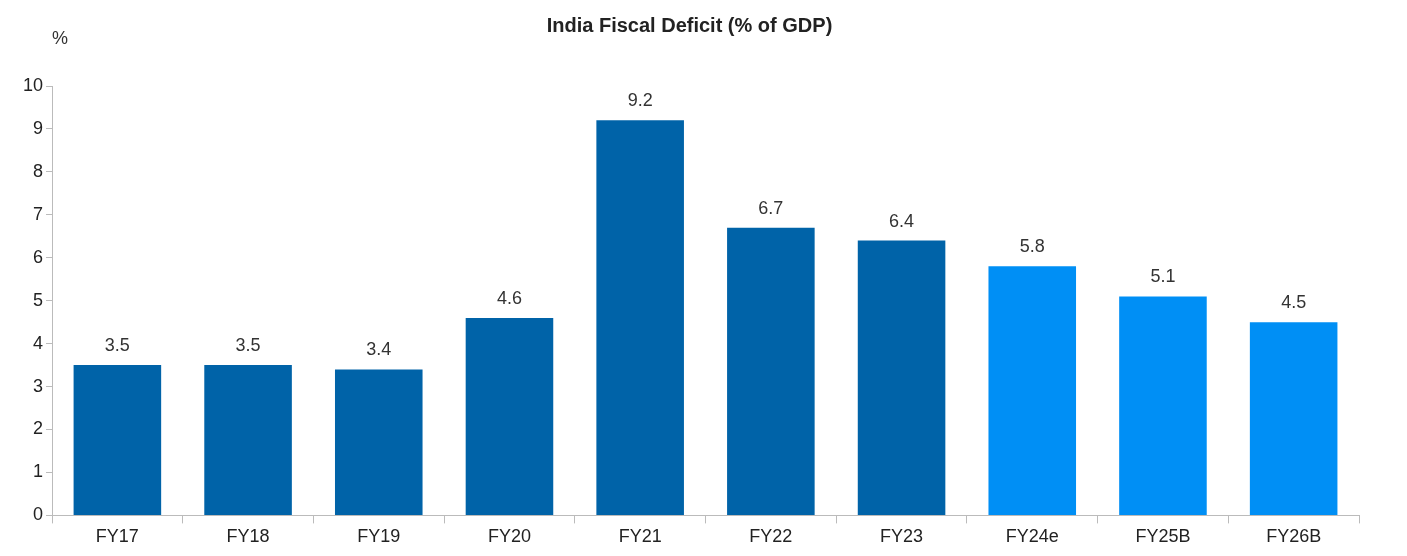 The height and width of the screenshot is (556, 1407). Describe the element at coordinates (379, 536) in the screenshot. I see `x-tick-label: FY19` at that location.